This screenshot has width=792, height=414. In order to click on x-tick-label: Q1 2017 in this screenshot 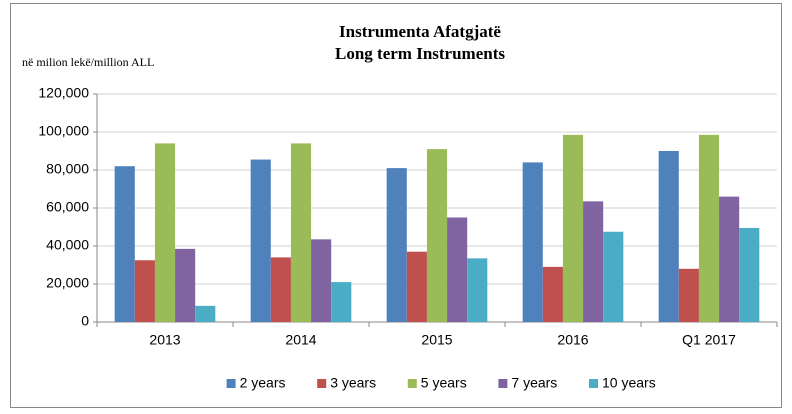, I will do `click(709, 340)`.